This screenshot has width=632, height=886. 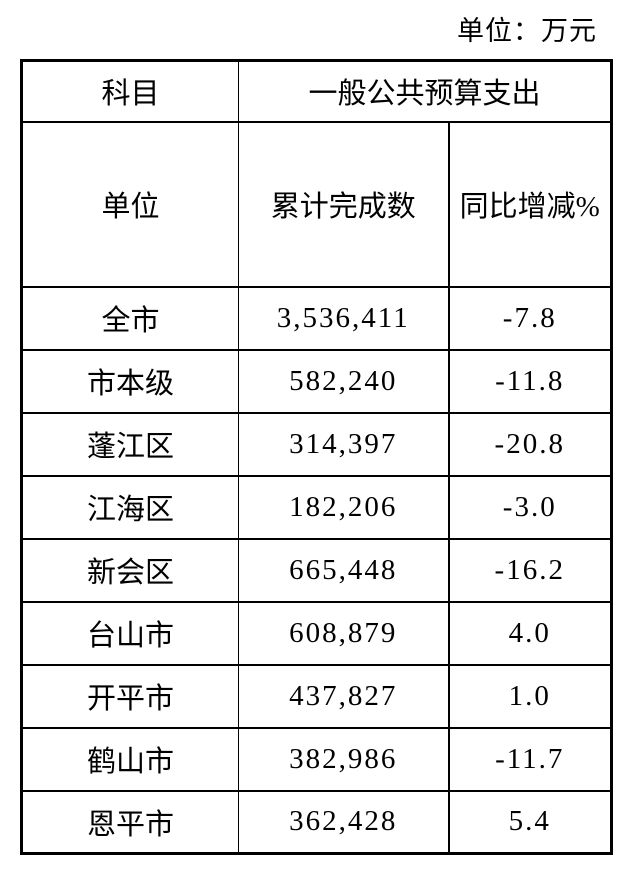 I want to click on table-row: 鹤山市 382,986 -11.7, so click(x=316, y=759).